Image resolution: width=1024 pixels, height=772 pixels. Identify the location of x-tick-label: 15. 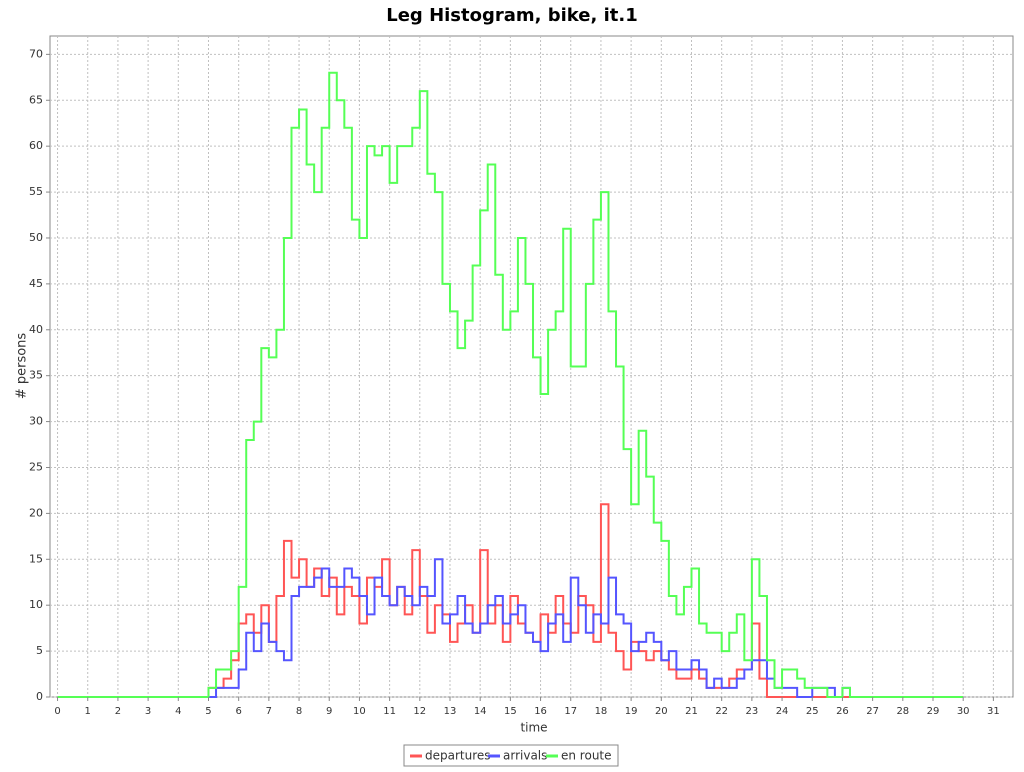
(510, 711).